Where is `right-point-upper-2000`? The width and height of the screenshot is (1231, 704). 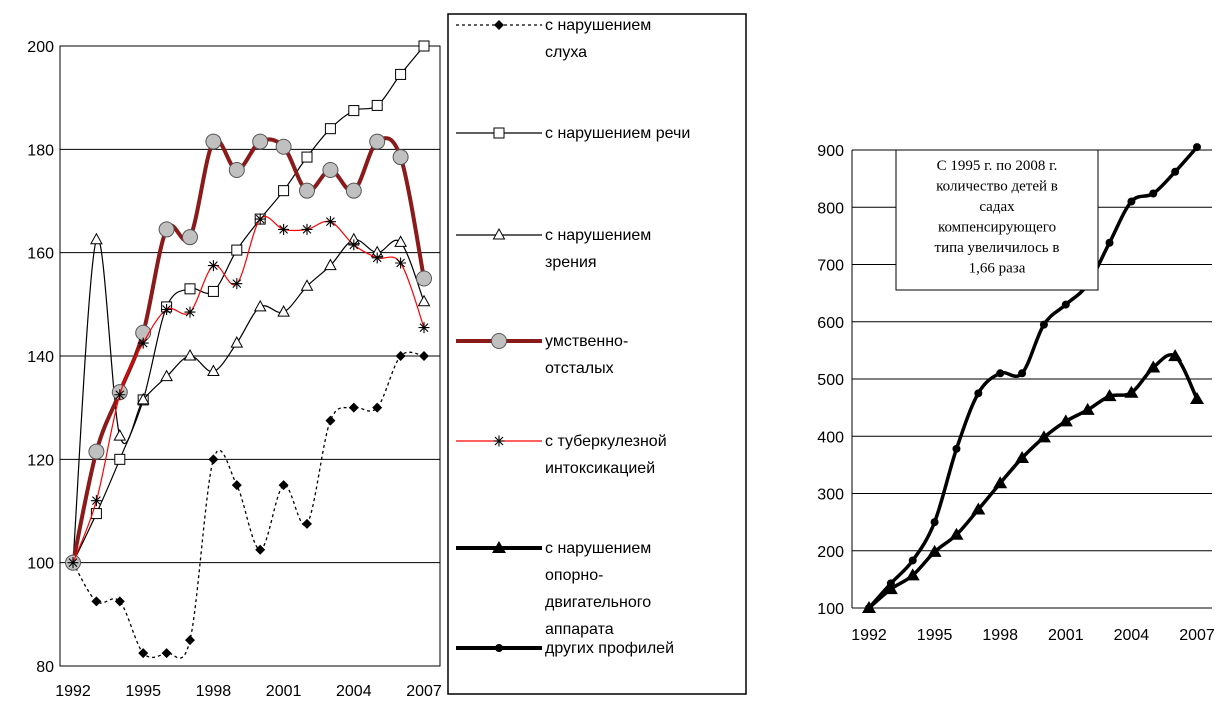 right-point-upper-2000 is located at coordinates (1043, 324).